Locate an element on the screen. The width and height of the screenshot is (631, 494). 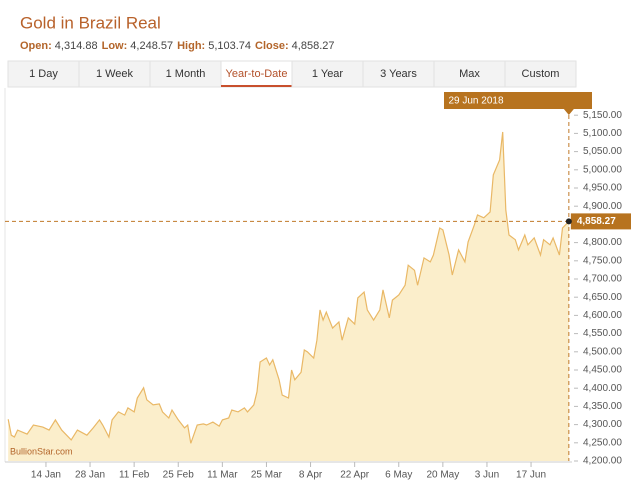
y-tick-label: 4,950.00 is located at coordinates (602, 188).